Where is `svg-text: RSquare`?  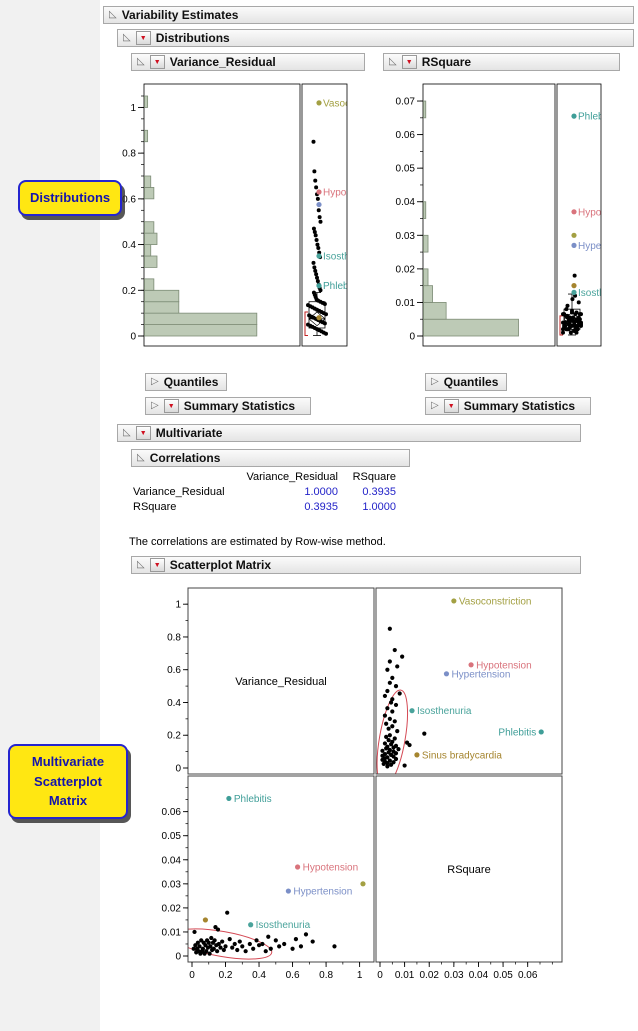 svg-text: RSquare is located at coordinates (468, 870).